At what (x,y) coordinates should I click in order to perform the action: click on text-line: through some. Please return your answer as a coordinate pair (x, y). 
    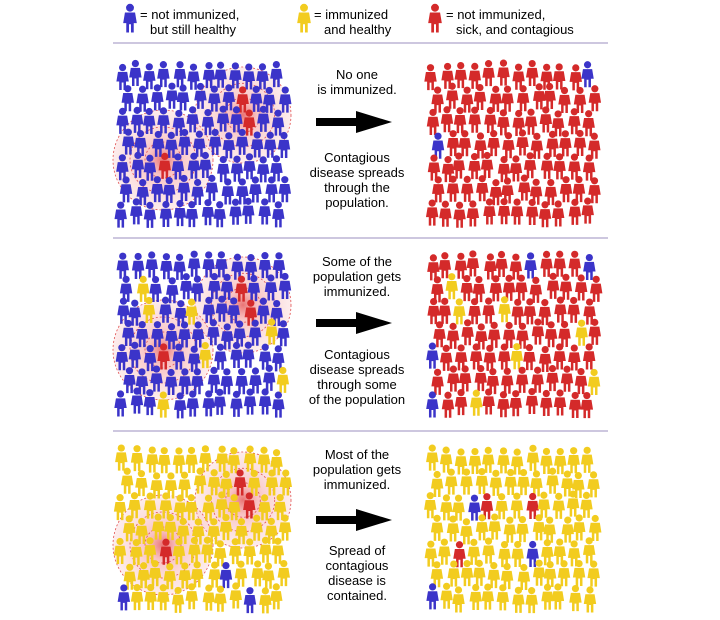
    Looking at the image, I should click on (357, 384).